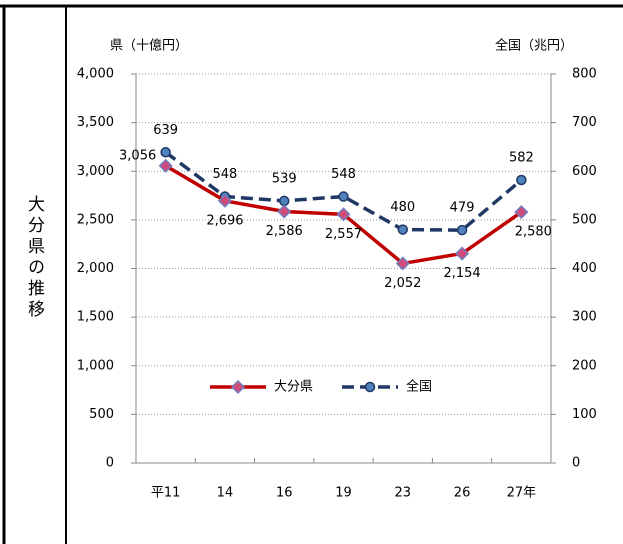 Image resolution: width=623 pixels, height=544 pixels. What do you see at coordinates (95, 219) in the screenshot?
I see `y-tick-label: 2,500` at bounding box center [95, 219].